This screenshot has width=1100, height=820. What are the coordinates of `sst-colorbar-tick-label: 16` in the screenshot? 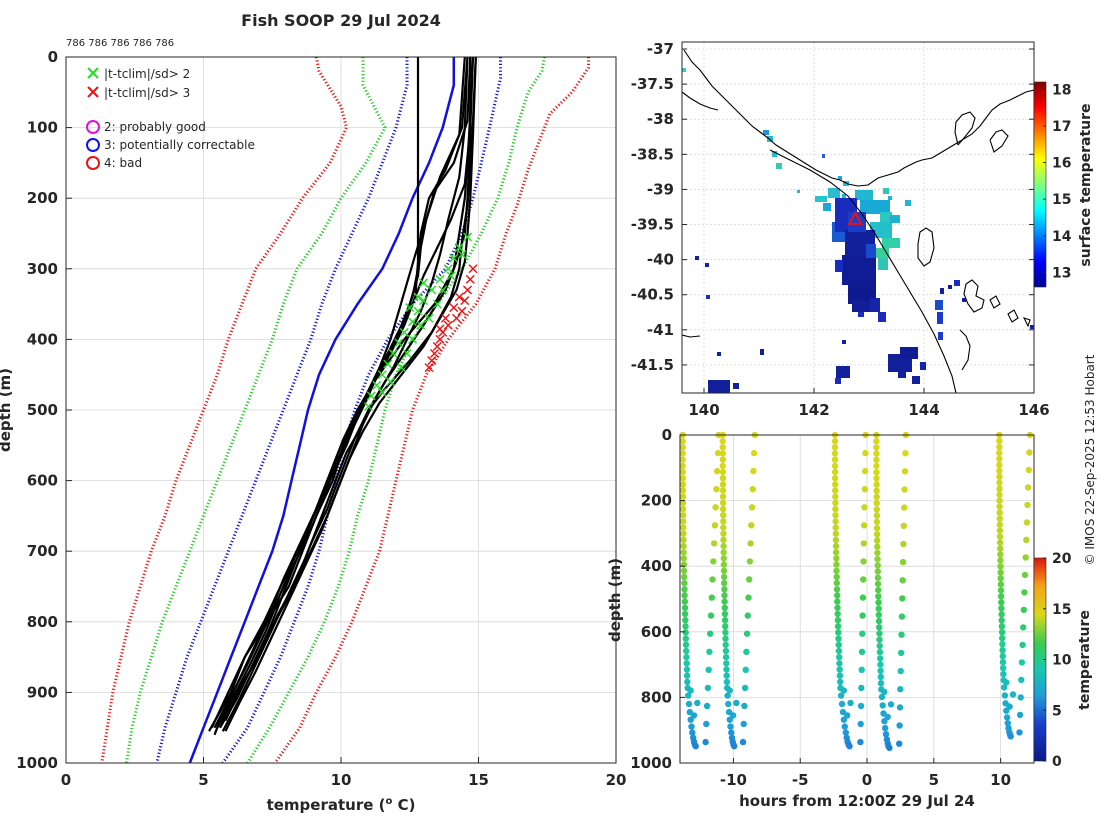 It's located at (1061, 164).